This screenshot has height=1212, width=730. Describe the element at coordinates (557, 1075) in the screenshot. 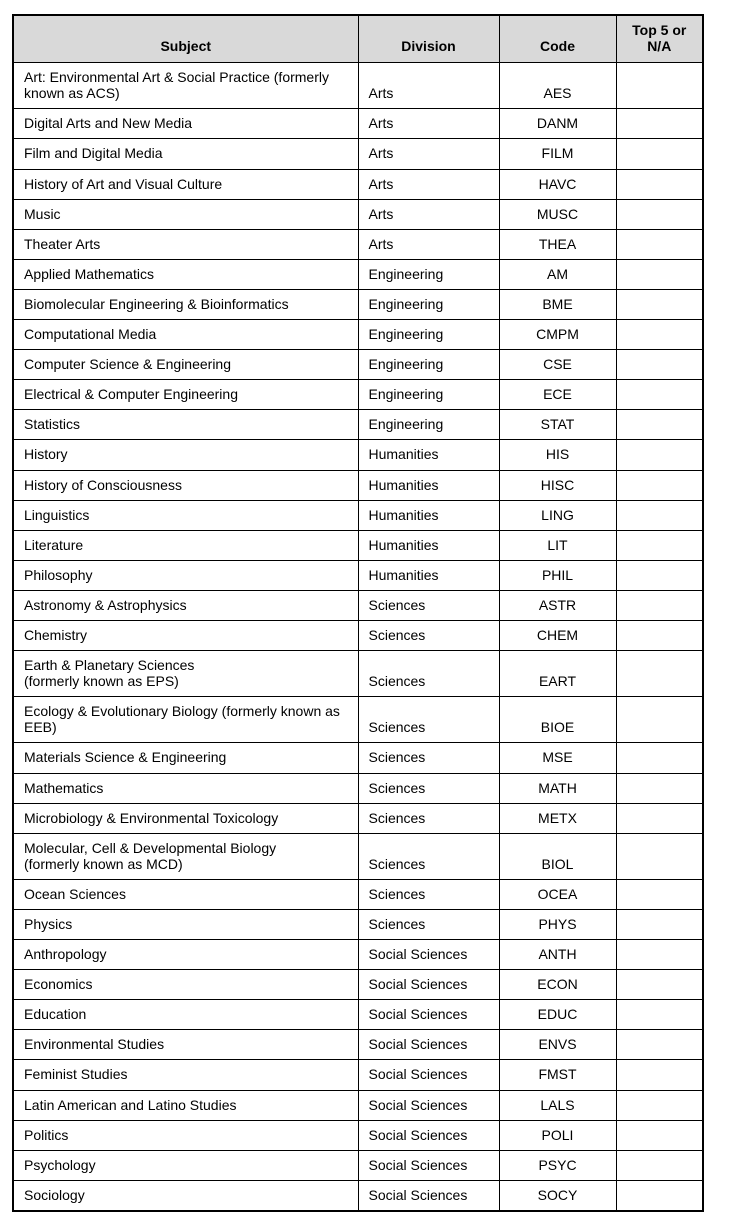

I see `code-cell: FMST` at that location.